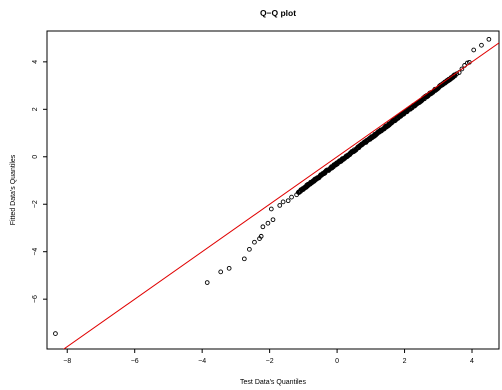 The height and width of the screenshot is (390, 502). I want to click on x-tick-label: 2, so click(405, 361).